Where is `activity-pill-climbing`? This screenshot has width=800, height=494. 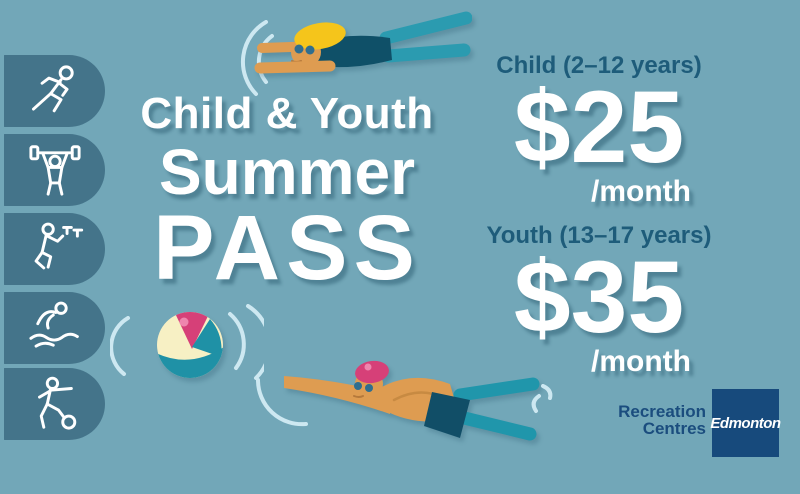
activity-pill-climbing is located at coordinates (54, 249).